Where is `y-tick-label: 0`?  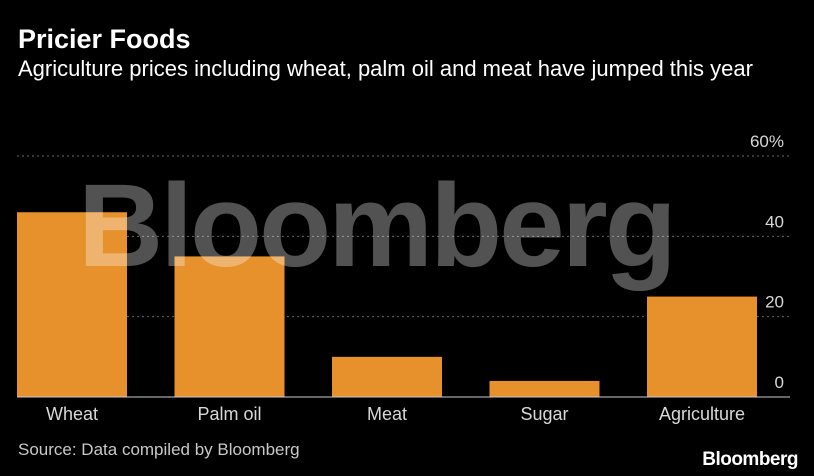
y-tick-label: 0 is located at coordinates (779, 382).